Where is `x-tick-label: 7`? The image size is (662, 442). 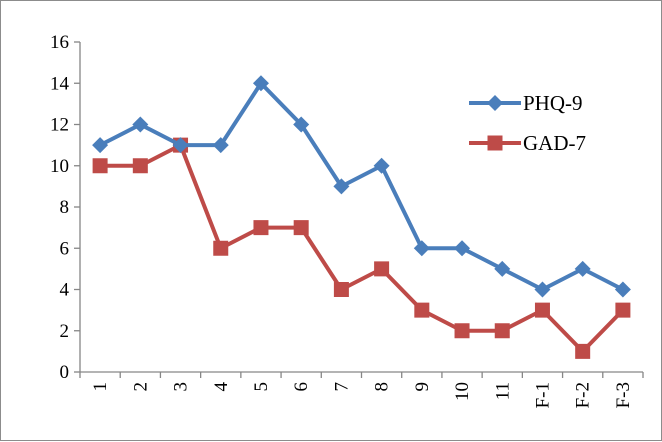 x-tick-label: 7 is located at coordinates (341, 387).